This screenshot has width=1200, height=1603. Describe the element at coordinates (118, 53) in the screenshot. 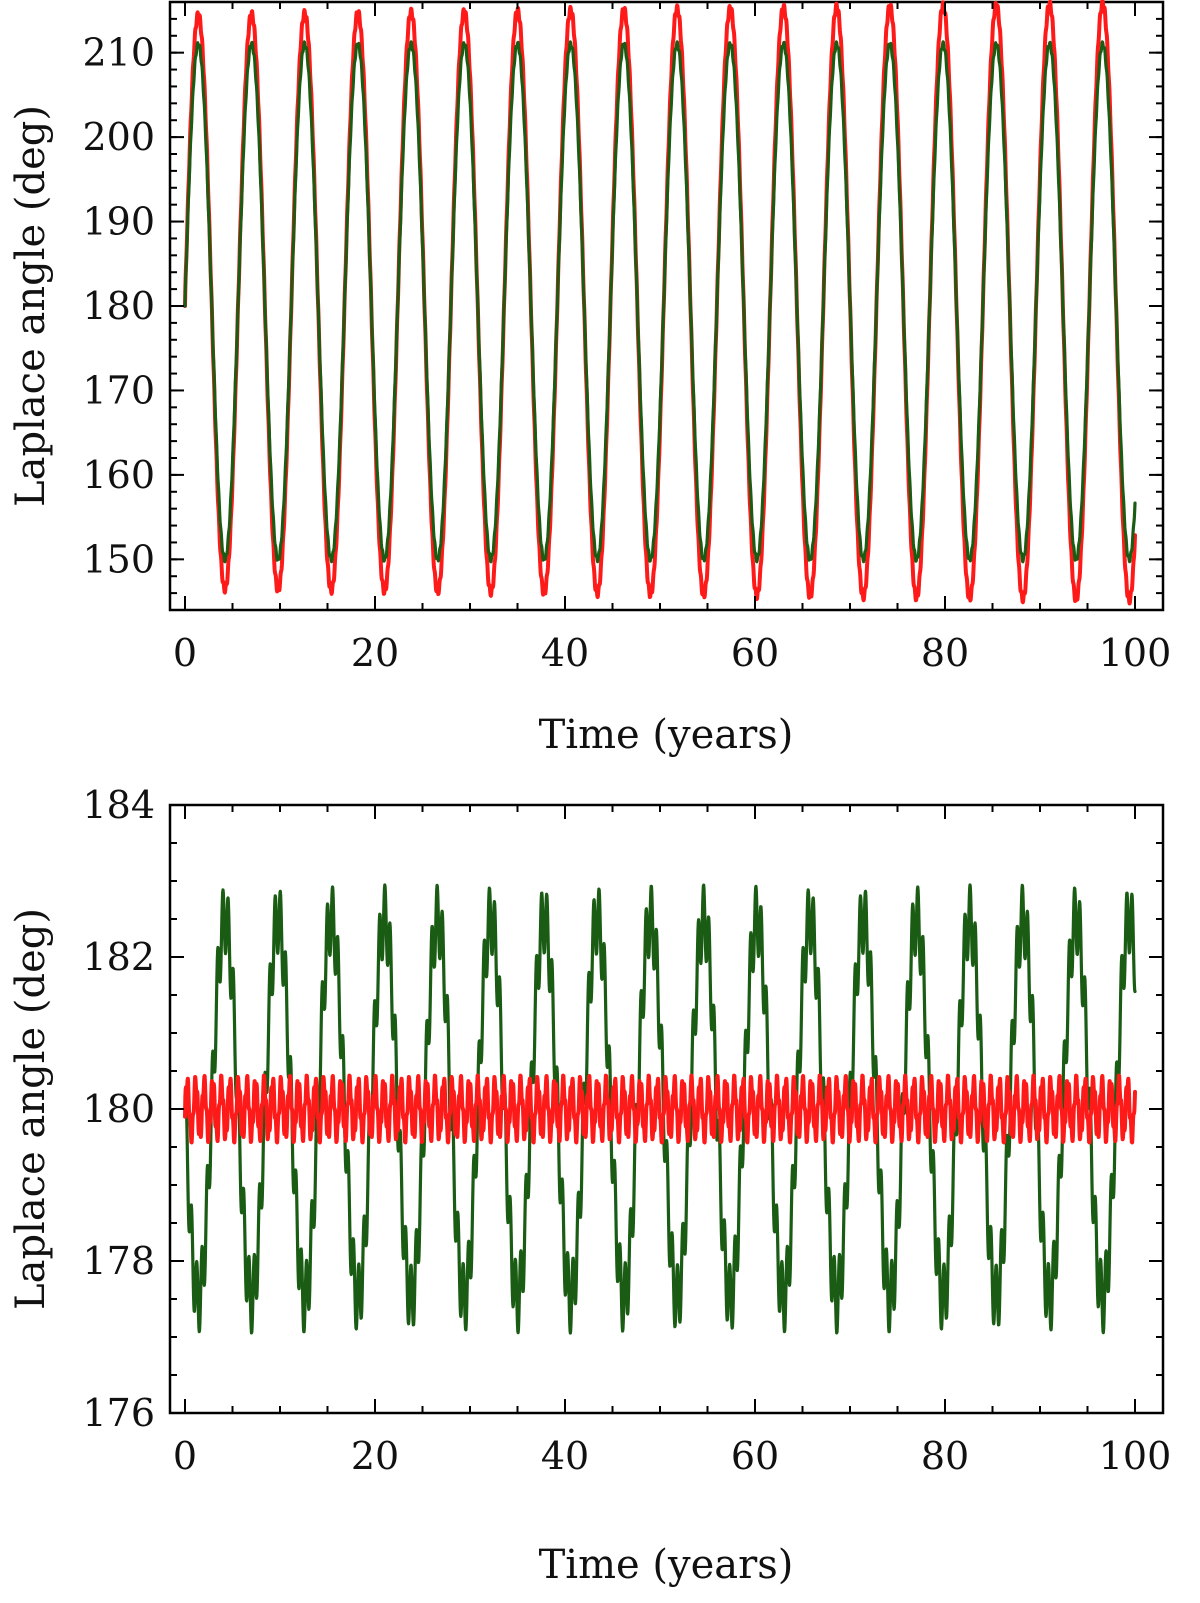

I see `top-y-tick-label: 210` at that location.